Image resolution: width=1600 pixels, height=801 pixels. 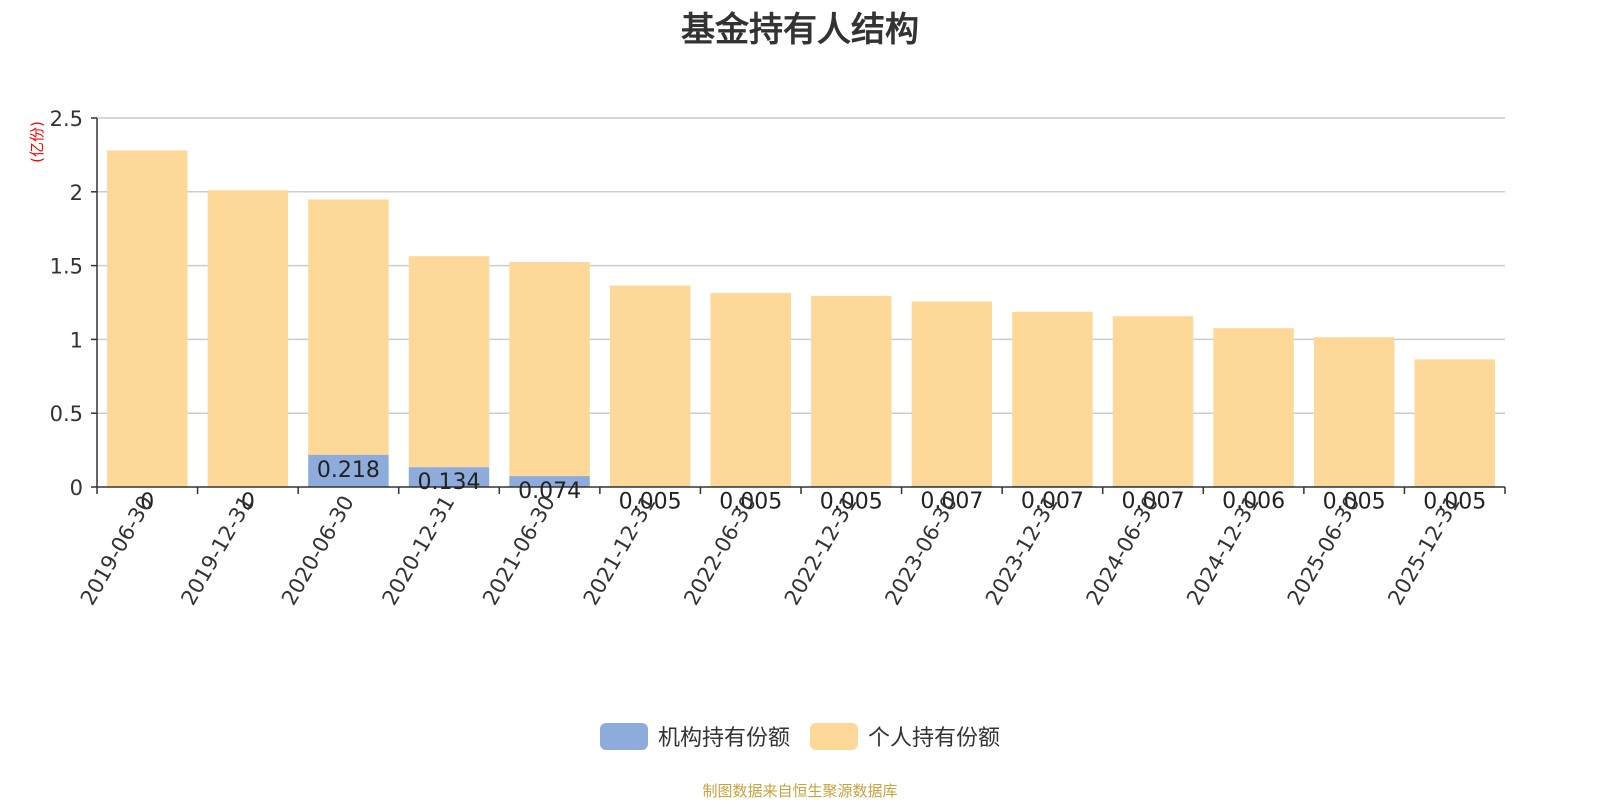 What do you see at coordinates (834, 736) in the screenshot?
I see `legend-swatch-individual` at bounding box center [834, 736].